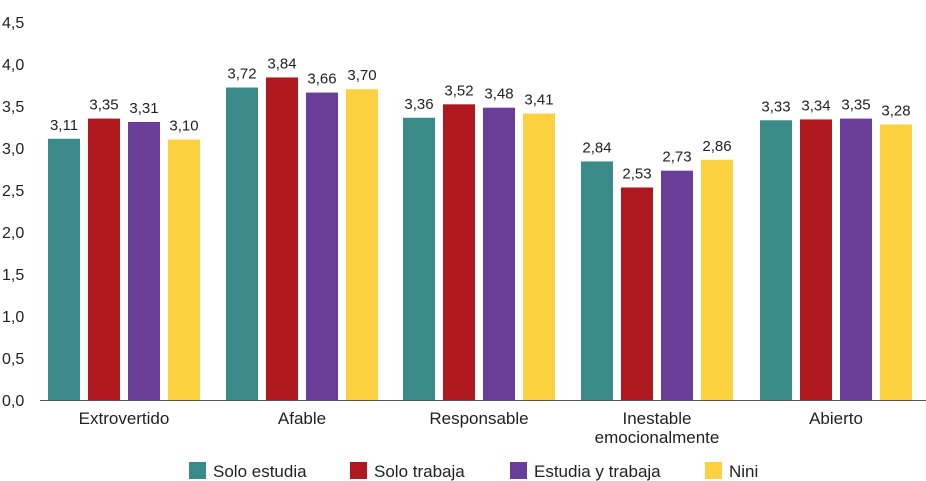  I want to click on data-label: 2,84, so click(596, 147).